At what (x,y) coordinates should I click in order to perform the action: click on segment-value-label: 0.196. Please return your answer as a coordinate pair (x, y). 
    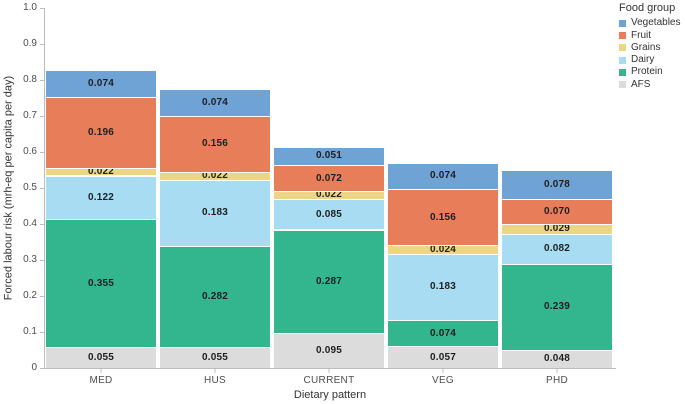
    Looking at the image, I should click on (101, 132).